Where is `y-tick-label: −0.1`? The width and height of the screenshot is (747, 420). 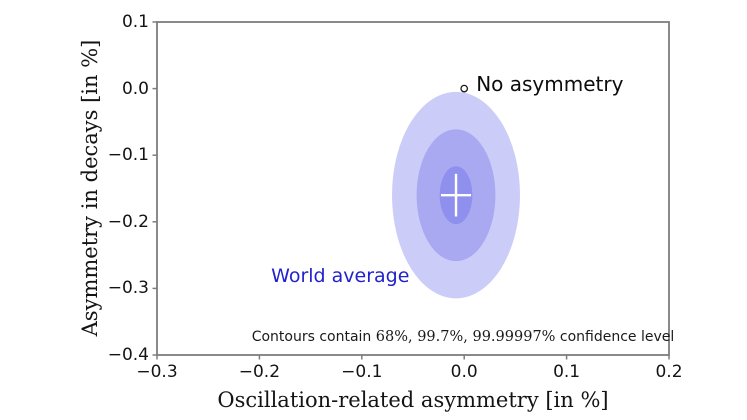 y-tick-label: −0.1 is located at coordinates (128, 155).